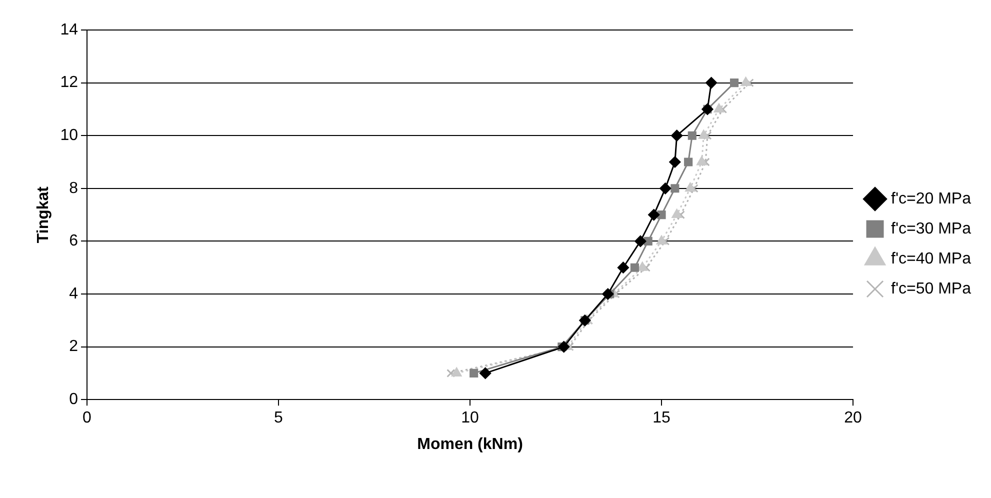 This screenshot has width=991, height=498. What do you see at coordinates (931, 229) in the screenshot?
I see `legend-label: f'c=30 MPa` at bounding box center [931, 229].